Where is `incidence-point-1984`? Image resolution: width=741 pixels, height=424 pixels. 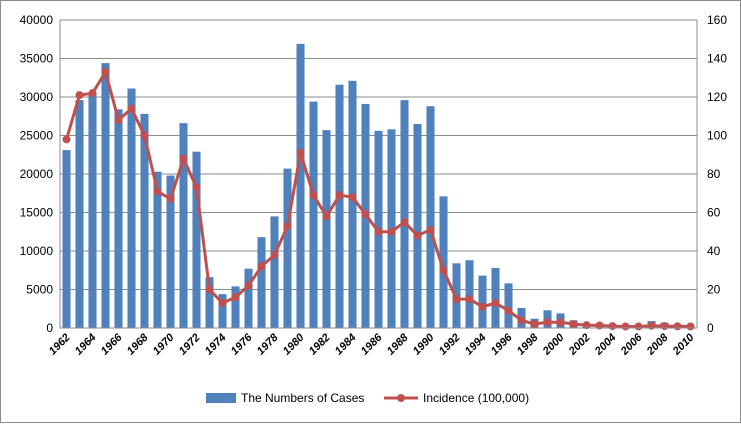
incidence-point-1984 is located at coordinates (352, 197).